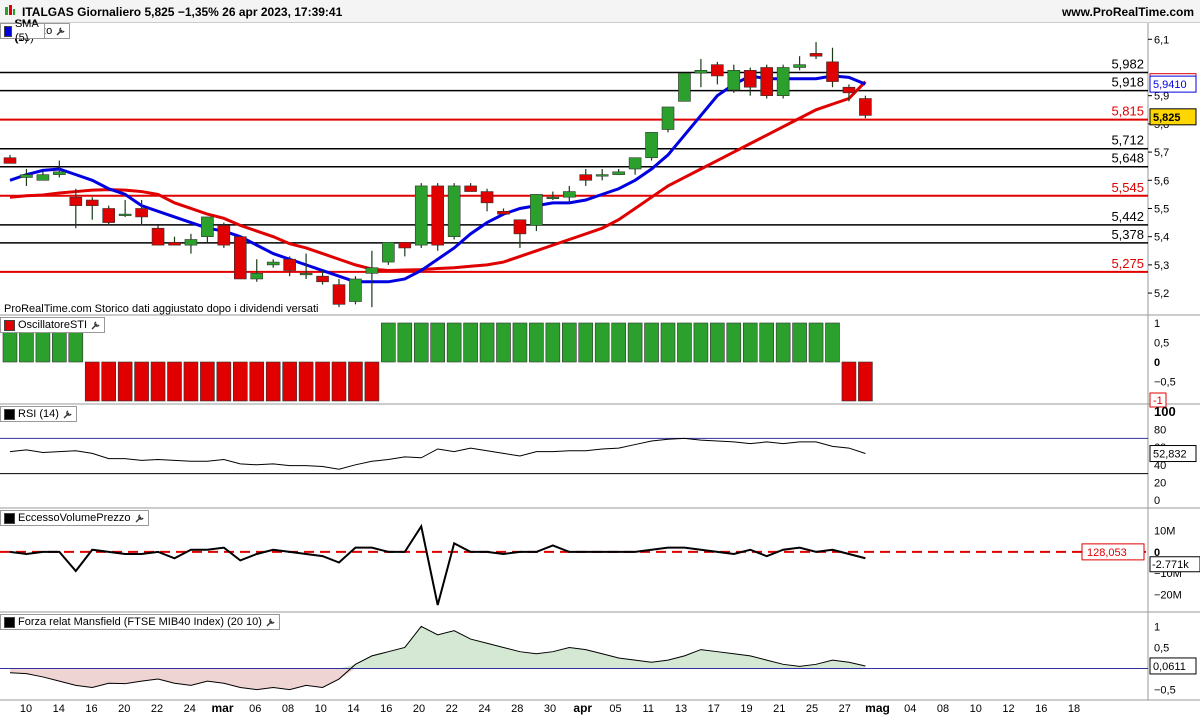 This screenshot has width=1200, height=720. What do you see at coordinates (1170, 85) in the screenshot?
I see `value-tag-label: 5,9410` at bounding box center [1170, 85].